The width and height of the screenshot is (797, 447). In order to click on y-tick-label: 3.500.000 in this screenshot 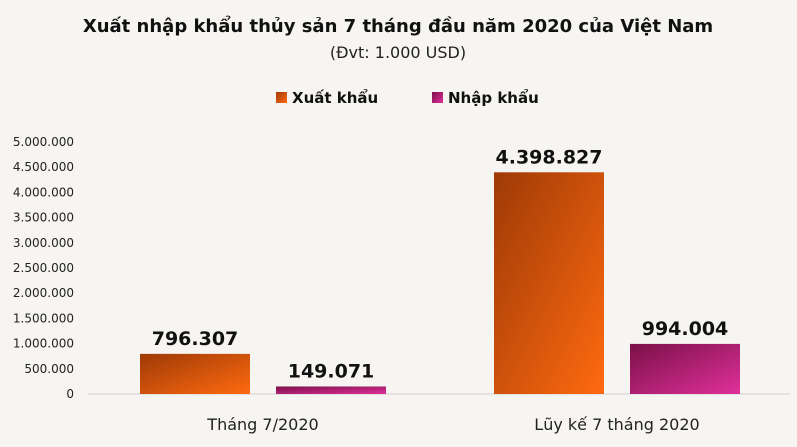, I will do `click(43, 218)`.